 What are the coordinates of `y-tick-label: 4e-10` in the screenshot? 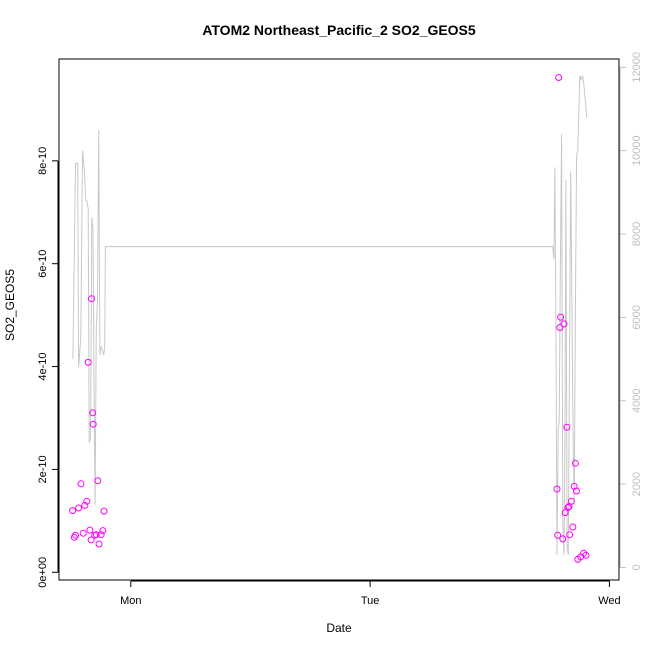 It's located at (43, 366).